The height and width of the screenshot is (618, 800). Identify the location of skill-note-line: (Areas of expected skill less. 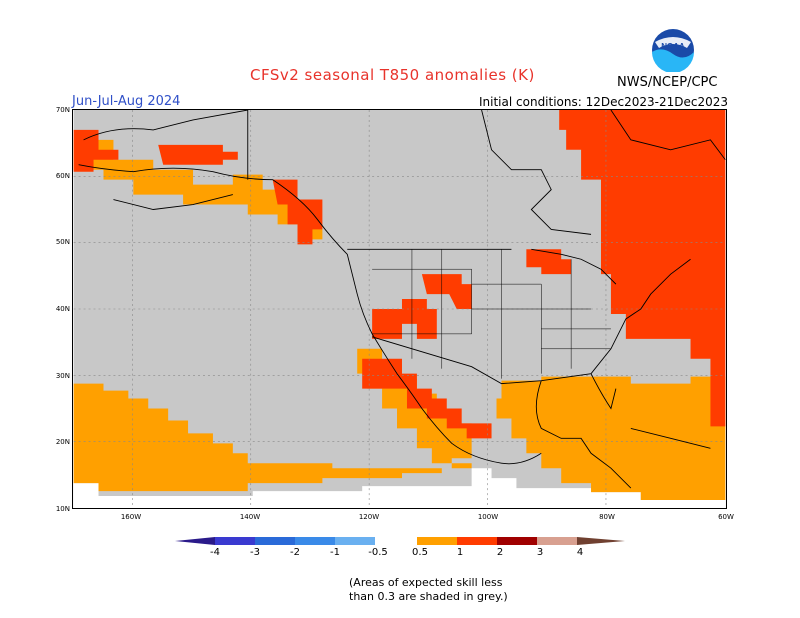
(426, 582).